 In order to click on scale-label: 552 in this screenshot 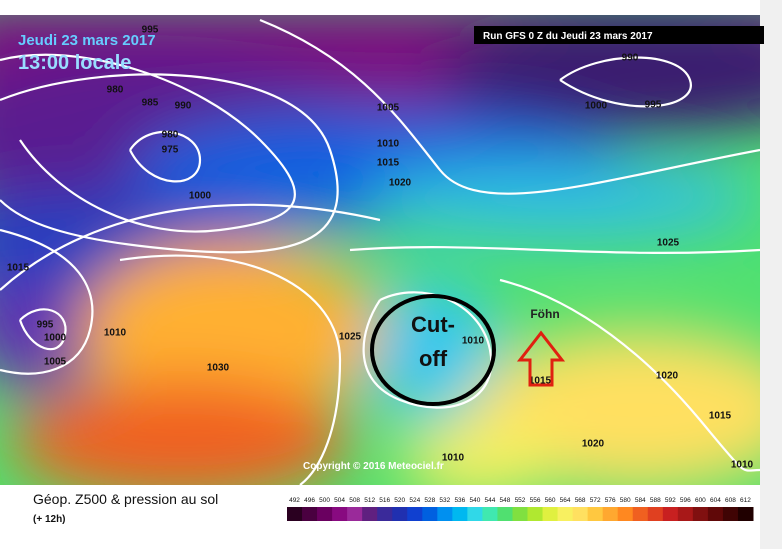, I will do `click(520, 500)`.